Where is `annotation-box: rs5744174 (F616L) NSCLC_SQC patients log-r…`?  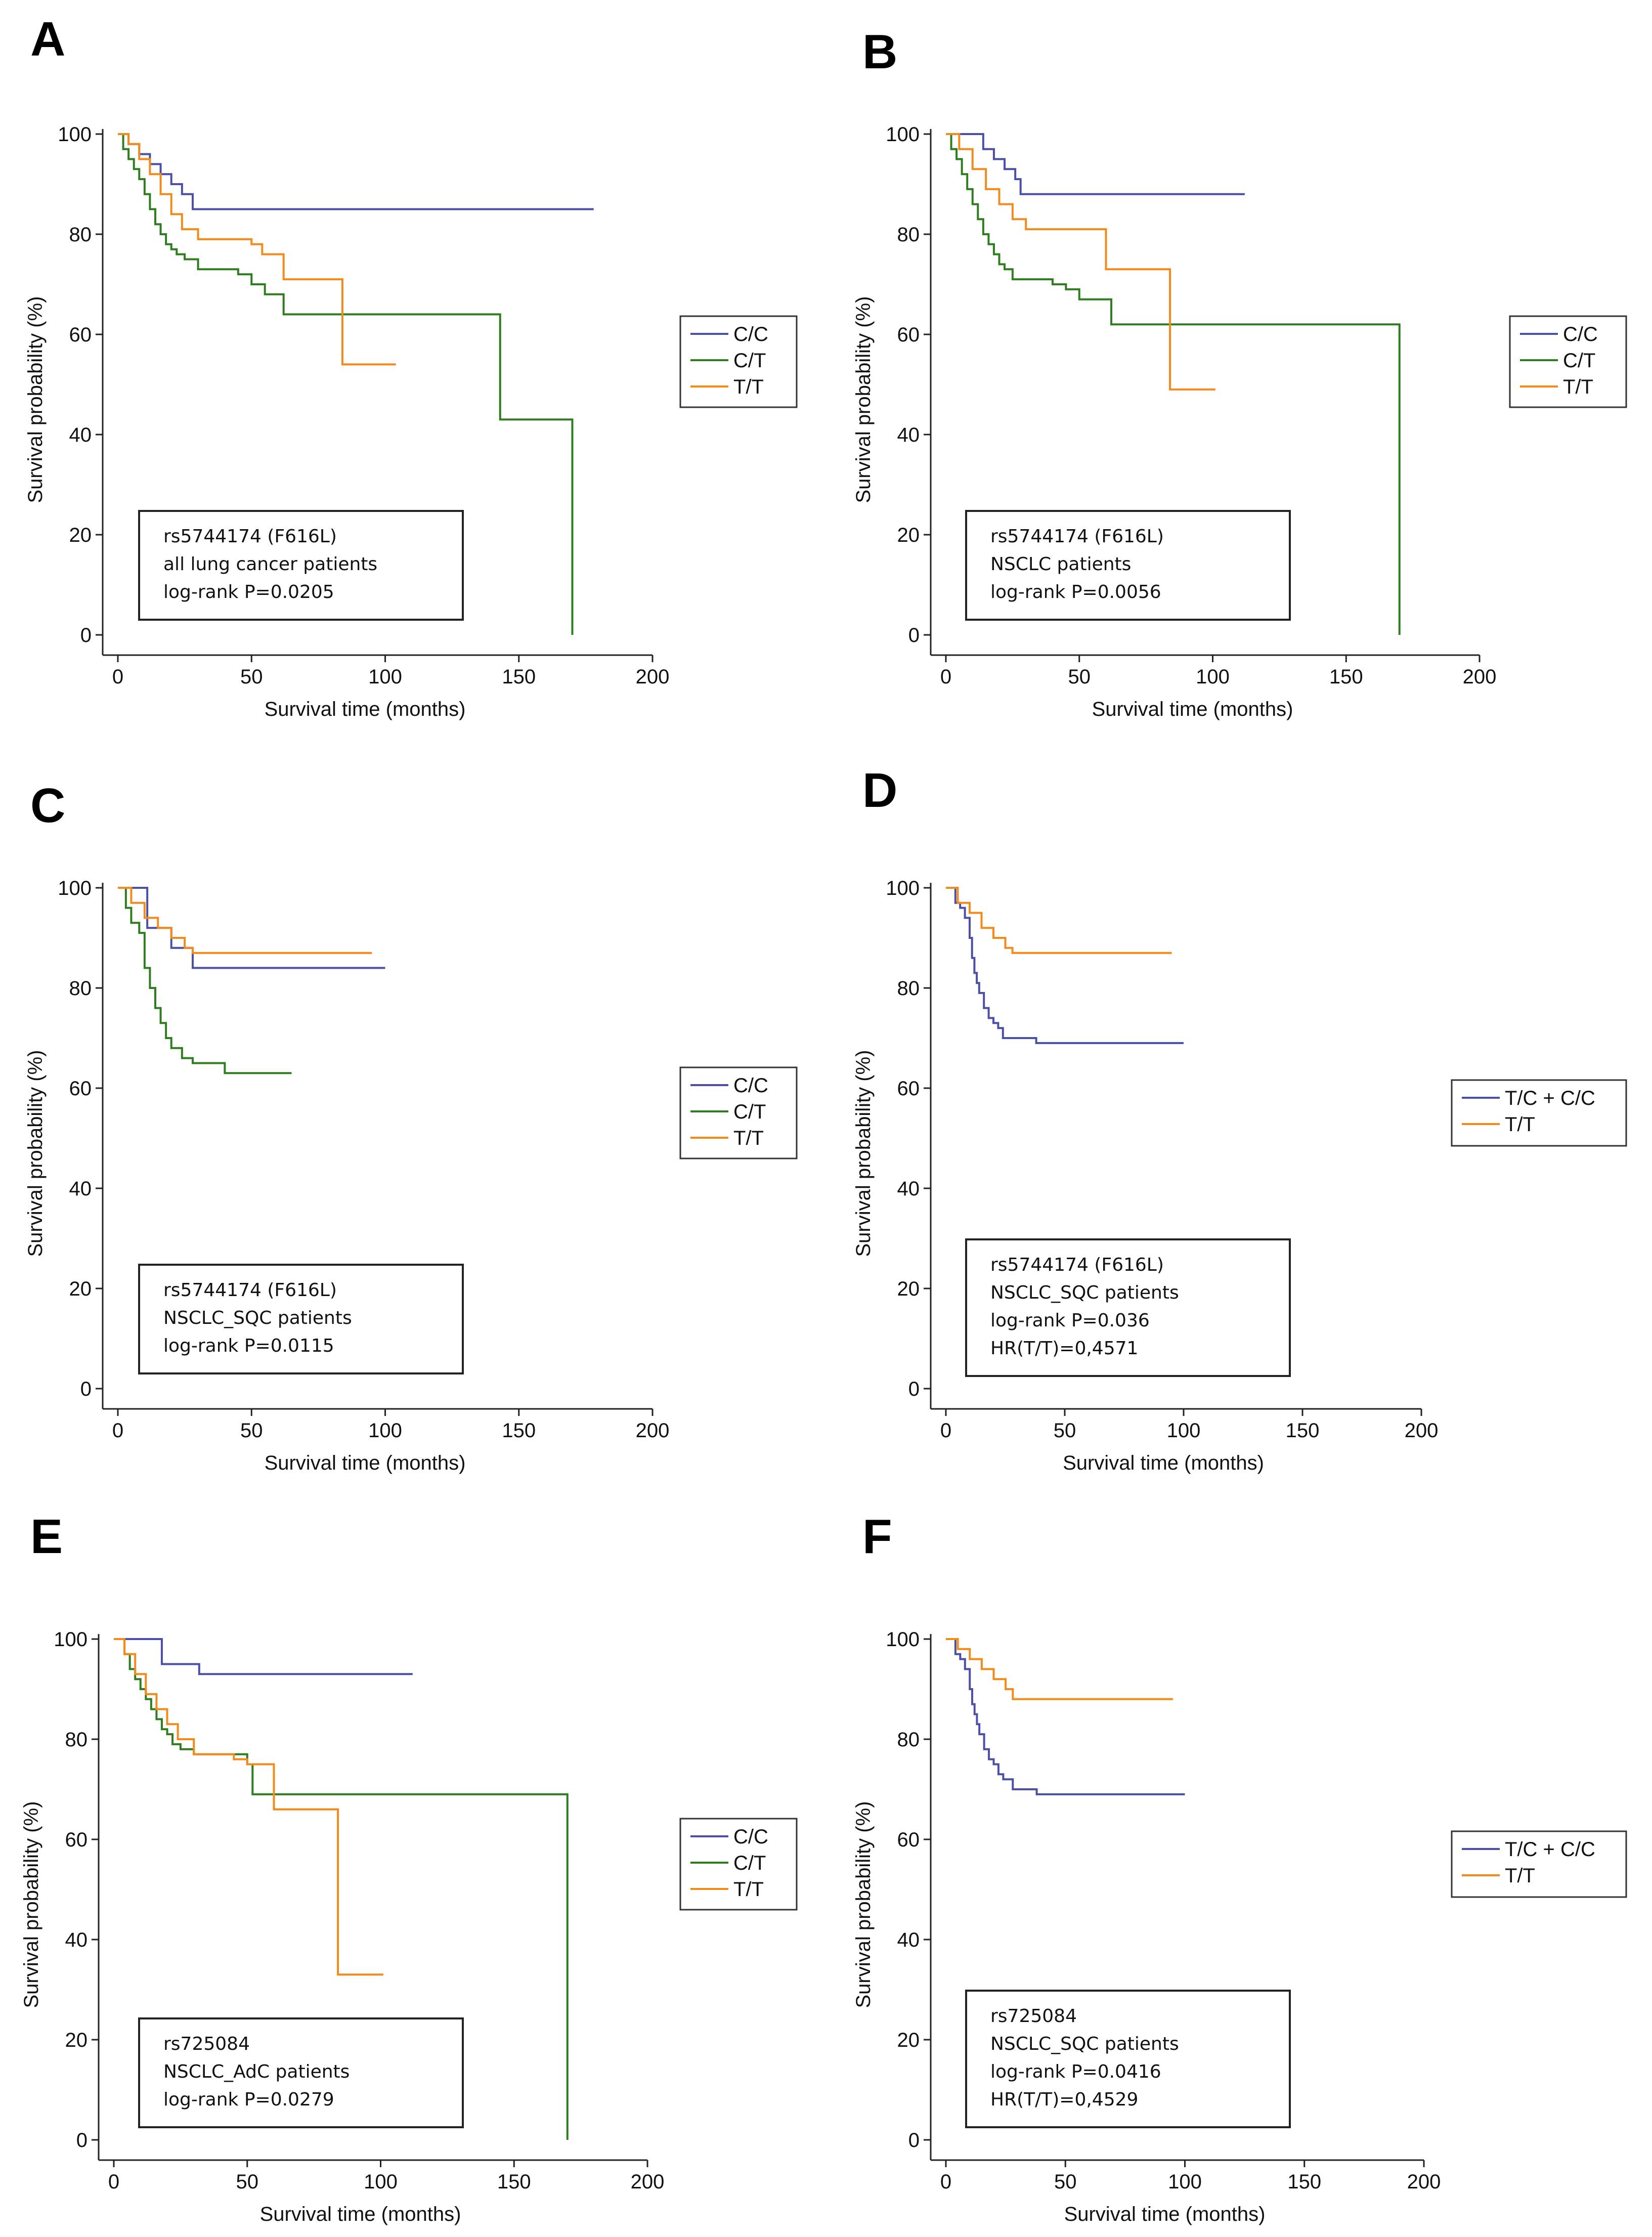
annotation-box: rs5744174 (F616L) NSCLC_SQC patients log-r… is located at coordinates (1128, 1307).